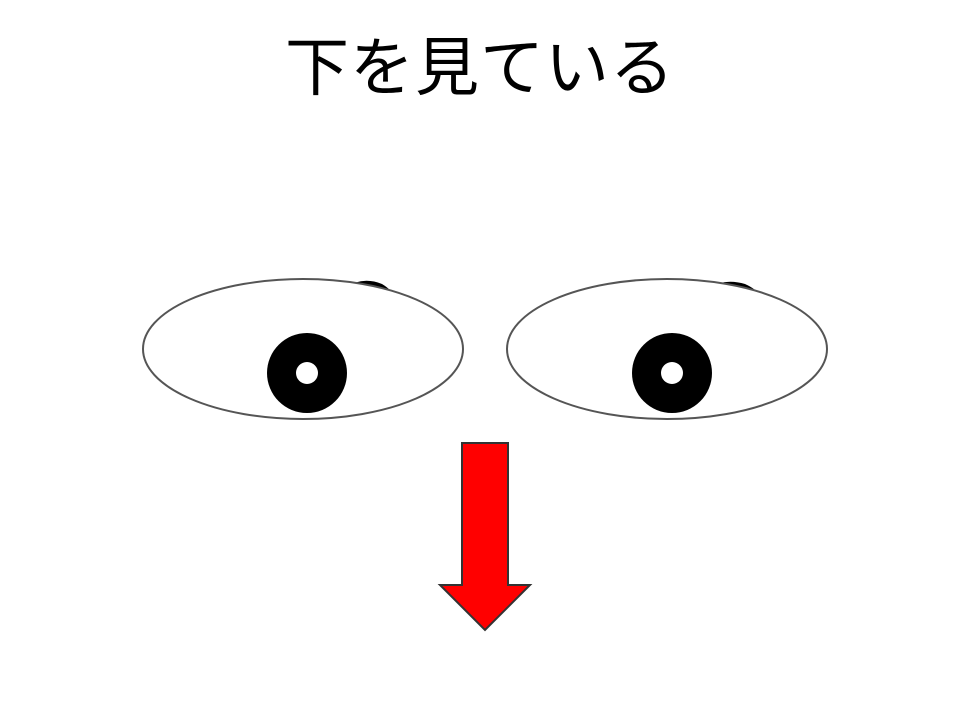 The width and height of the screenshot is (960, 720). I want to click on right-eye, so click(667, 349).